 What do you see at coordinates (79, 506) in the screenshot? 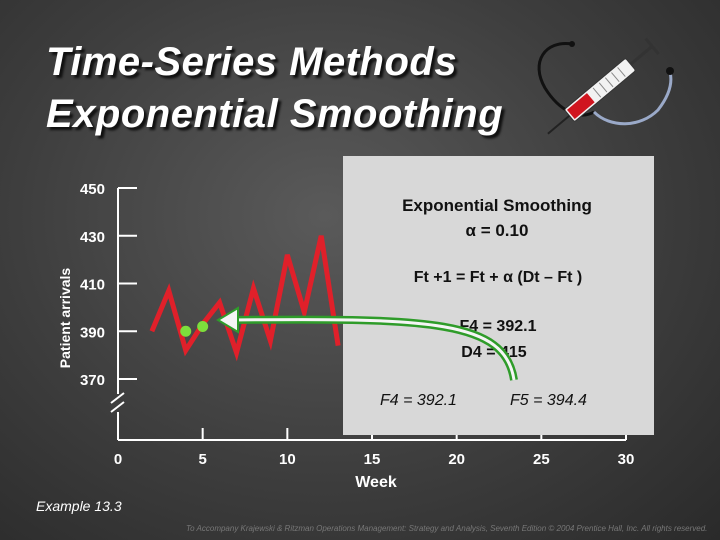
I see `example-label: Example 13.3` at bounding box center [79, 506].